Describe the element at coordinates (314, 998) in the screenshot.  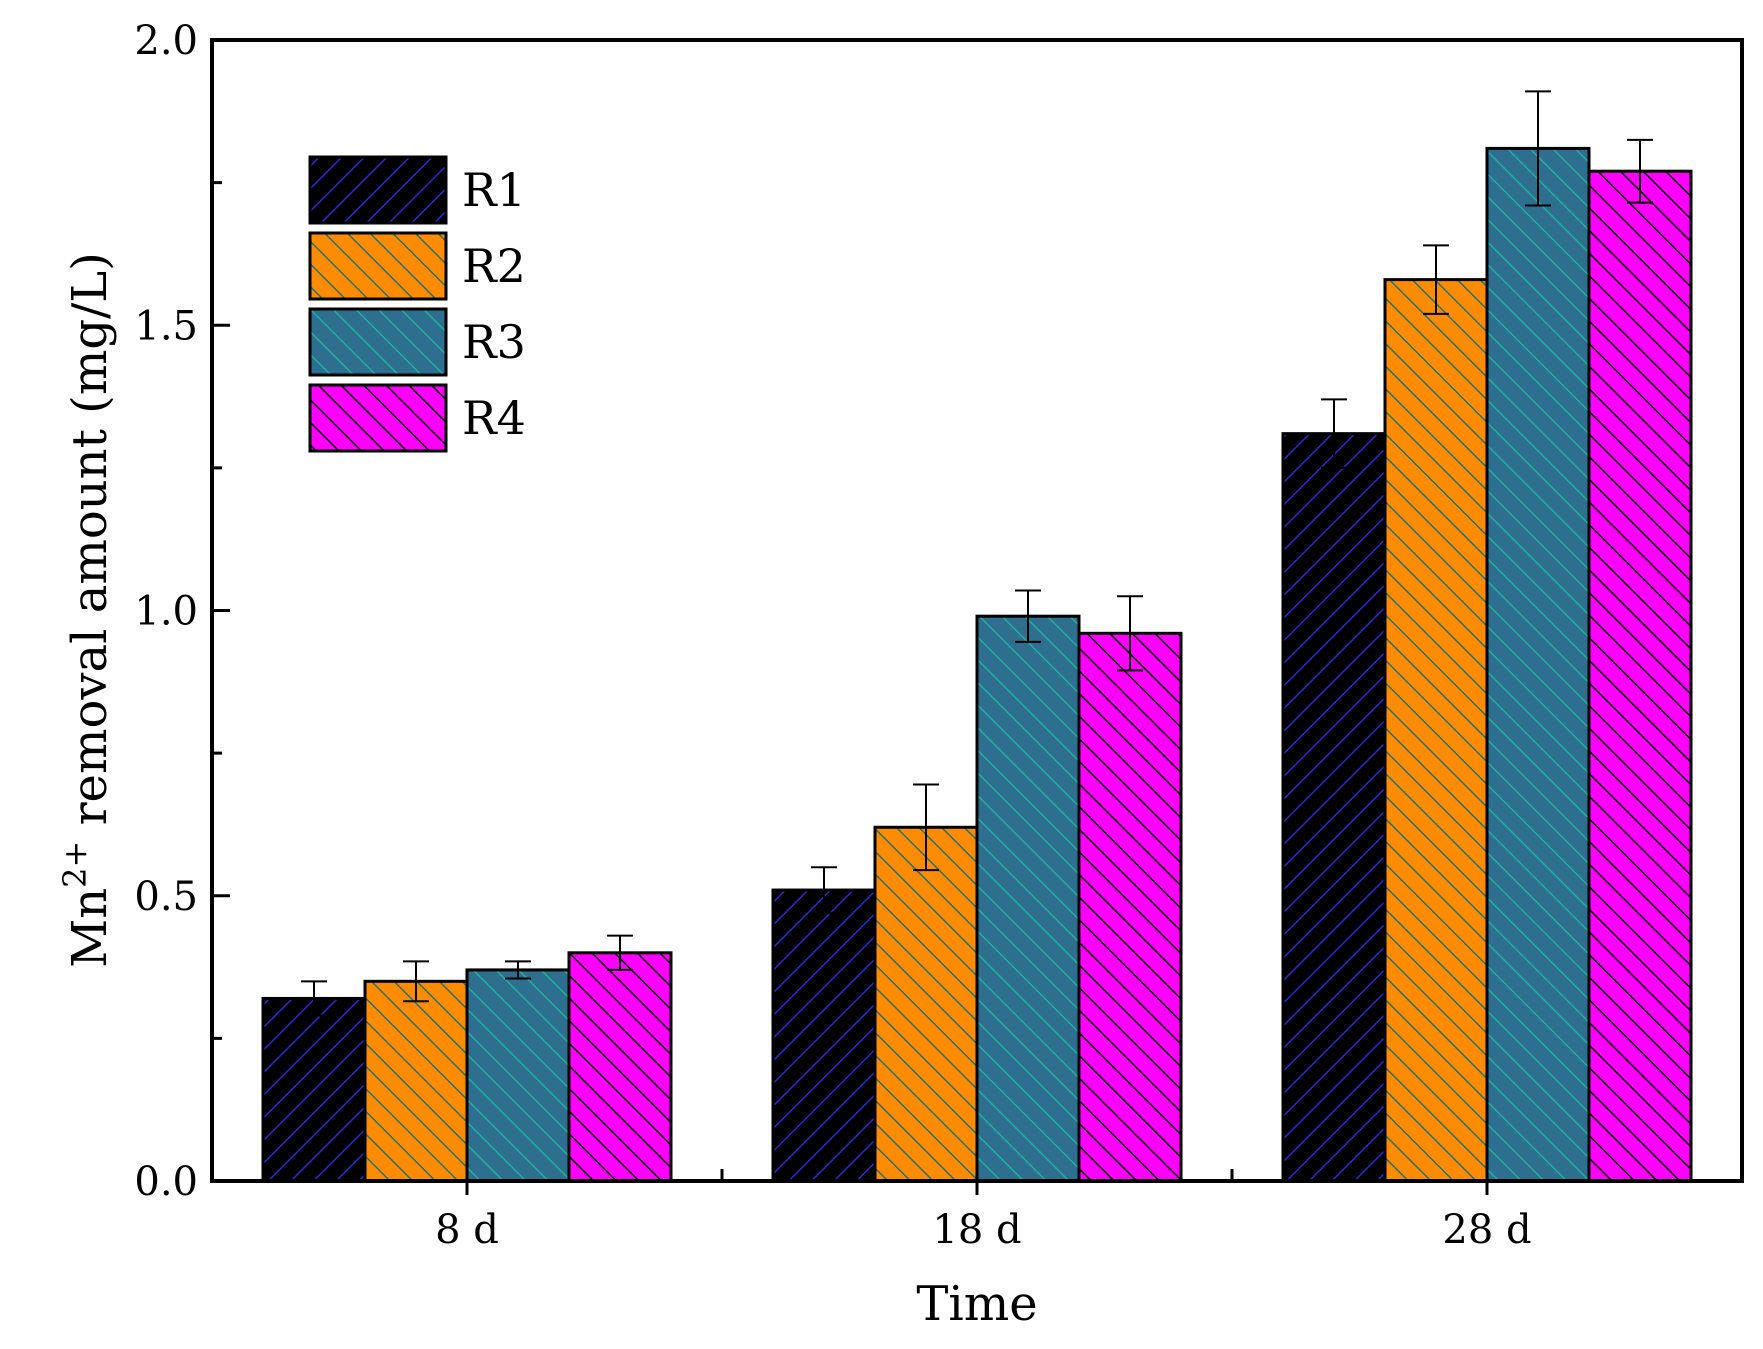
I see `error-bar-r1-8d` at that location.